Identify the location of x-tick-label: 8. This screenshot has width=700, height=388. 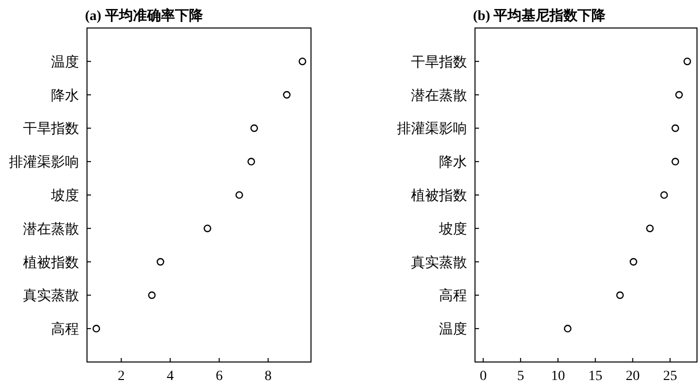
(268, 376).